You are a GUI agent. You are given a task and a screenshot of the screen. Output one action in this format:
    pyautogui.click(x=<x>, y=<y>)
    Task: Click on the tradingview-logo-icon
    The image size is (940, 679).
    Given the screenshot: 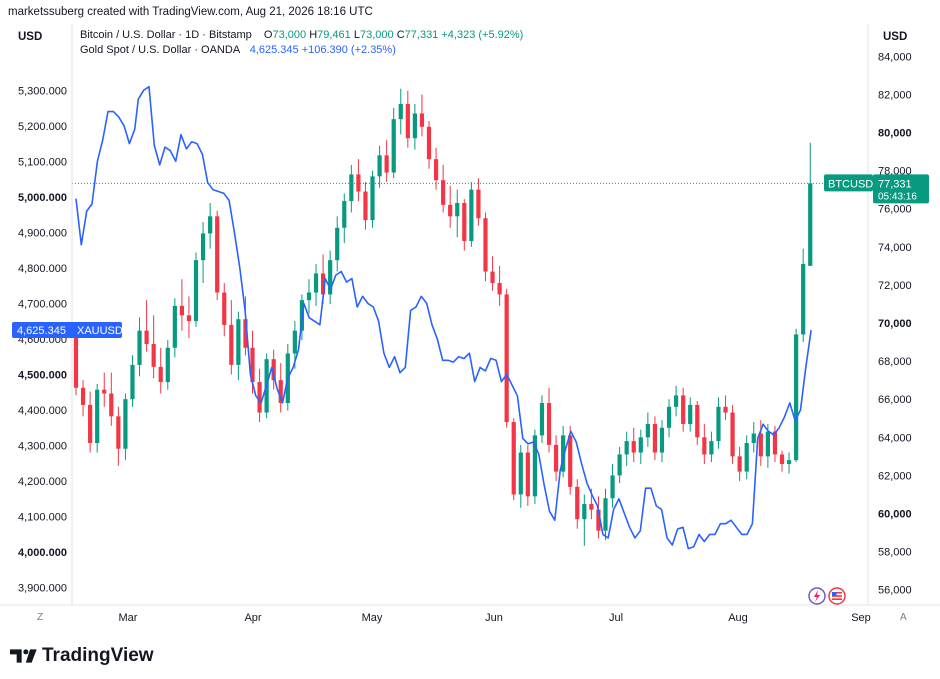 What is the action you would take?
    pyautogui.click(x=23, y=656)
    